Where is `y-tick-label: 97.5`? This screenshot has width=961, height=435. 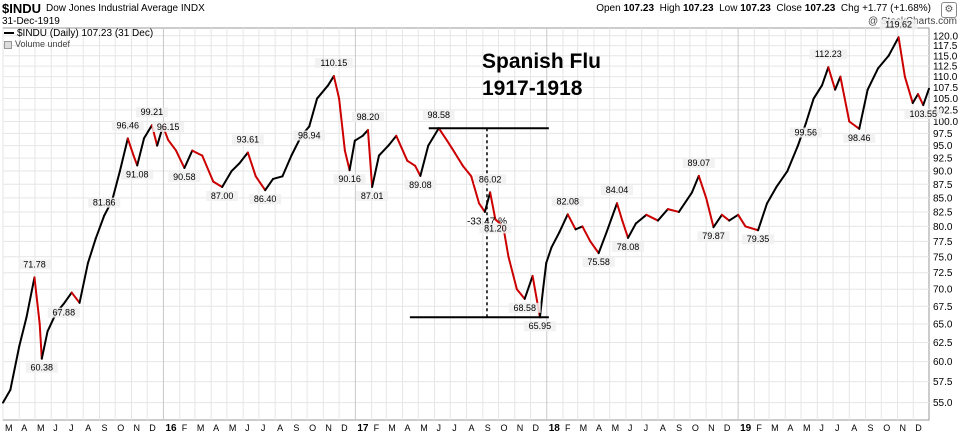 y-tick-label: 97.5 is located at coordinates (943, 134).